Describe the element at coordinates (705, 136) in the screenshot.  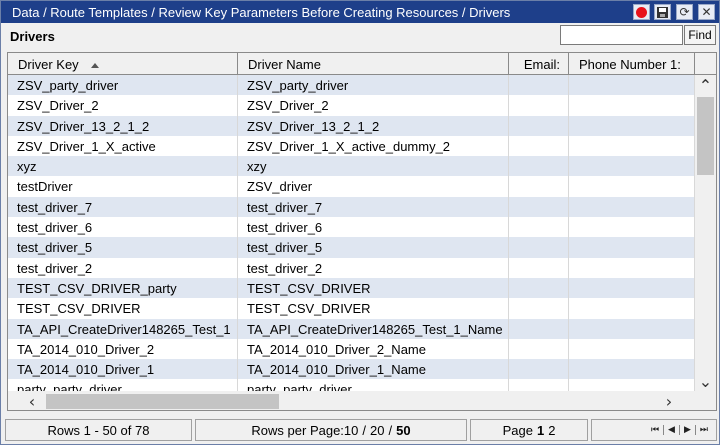
I see `vertical-scroll-thumb` at that location.